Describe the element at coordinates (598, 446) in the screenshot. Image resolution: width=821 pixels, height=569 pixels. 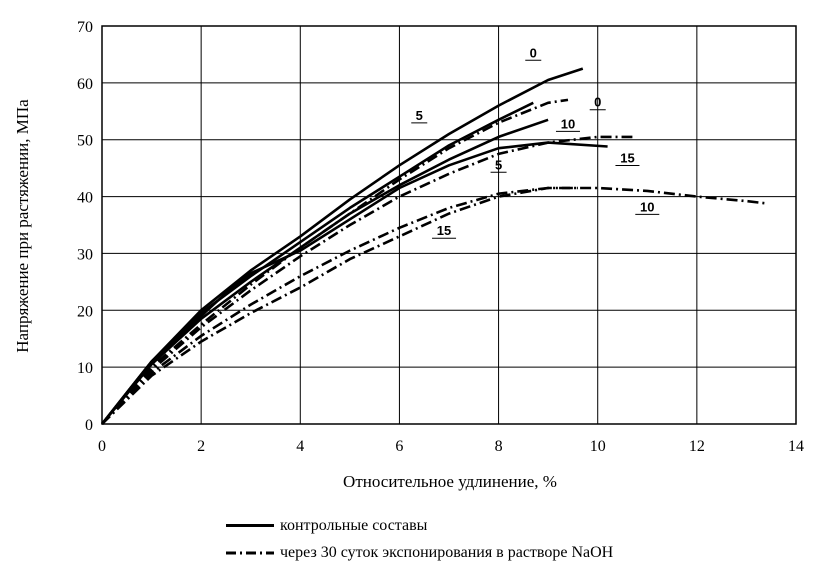
I see `x-tick-label: 10` at that location.